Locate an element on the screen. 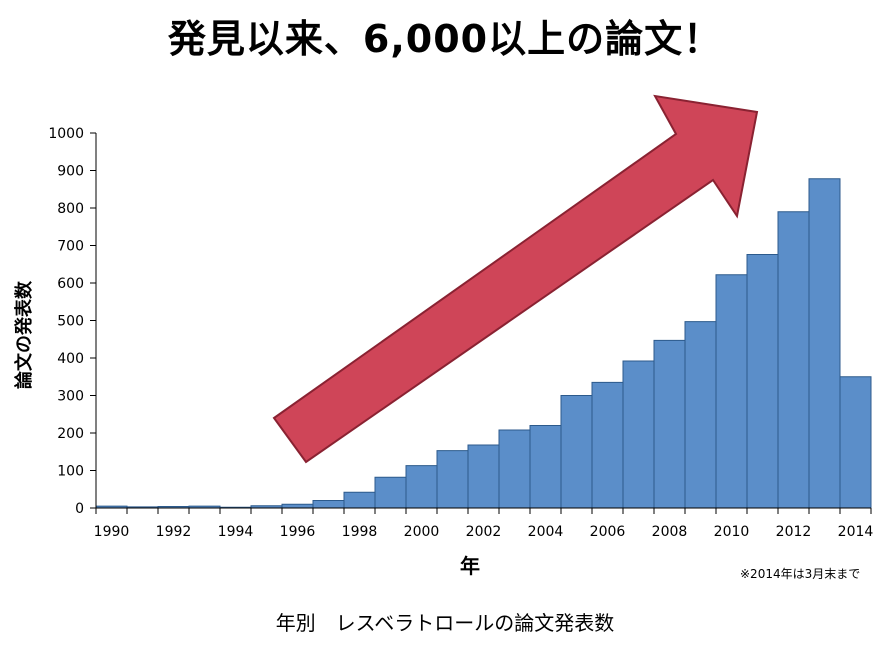 The width and height of the screenshot is (890, 645). x-tick-label-1992: 1992 is located at coordinates (174, 532).